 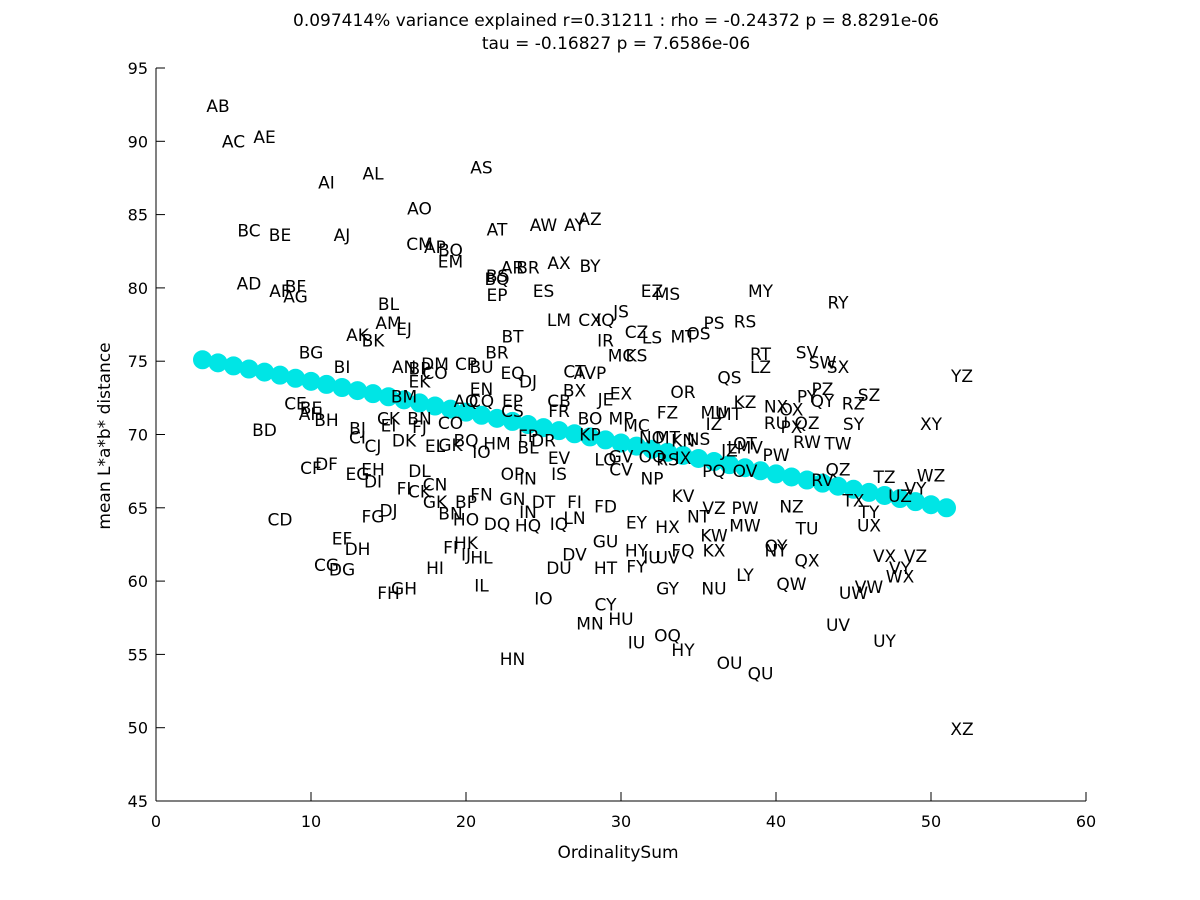 I want to click on scatter-point-label: BN, so click(x=419, y=419).